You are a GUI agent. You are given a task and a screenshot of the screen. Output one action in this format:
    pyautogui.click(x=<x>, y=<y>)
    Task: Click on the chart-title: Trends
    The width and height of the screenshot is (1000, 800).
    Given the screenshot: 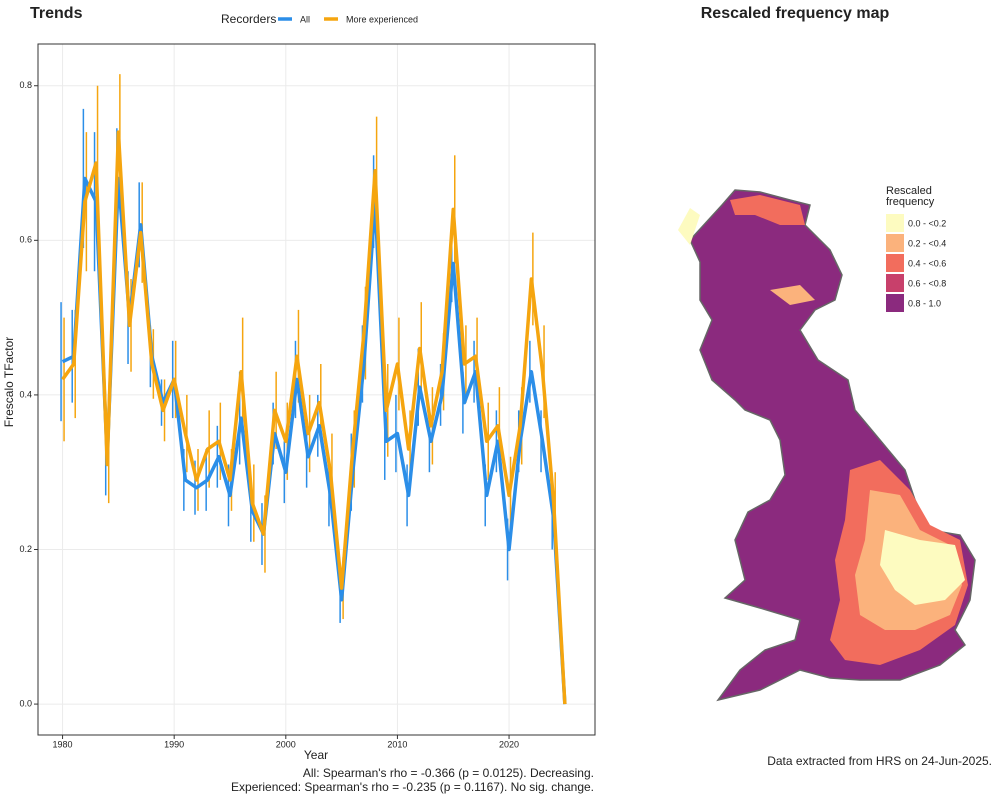 What is the action you would take?
    pyautogui.click(x=56, y=13)
    